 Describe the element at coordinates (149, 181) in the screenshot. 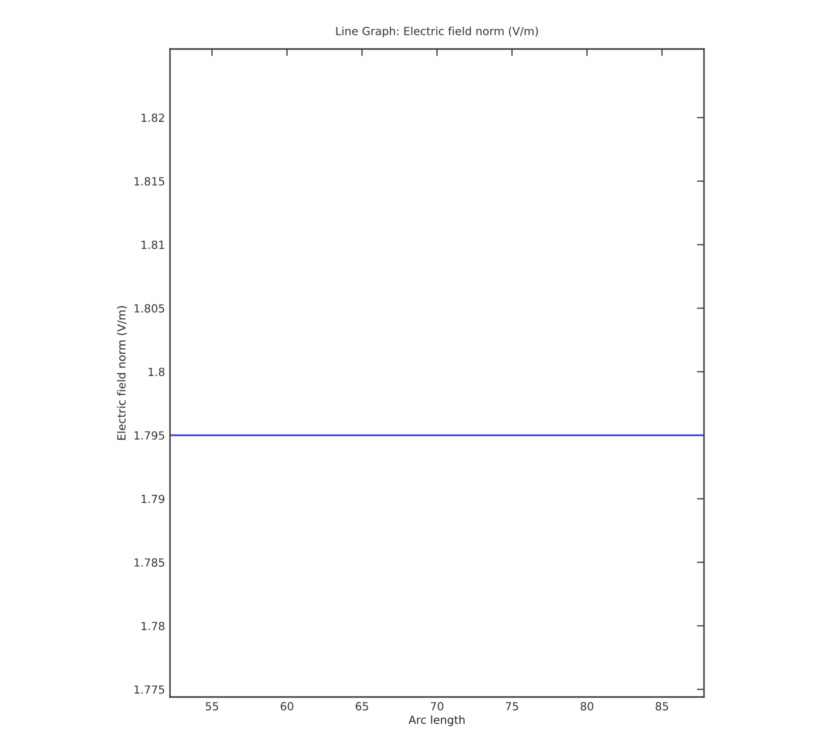

I see `y-tick-label: 1.815` at that location.